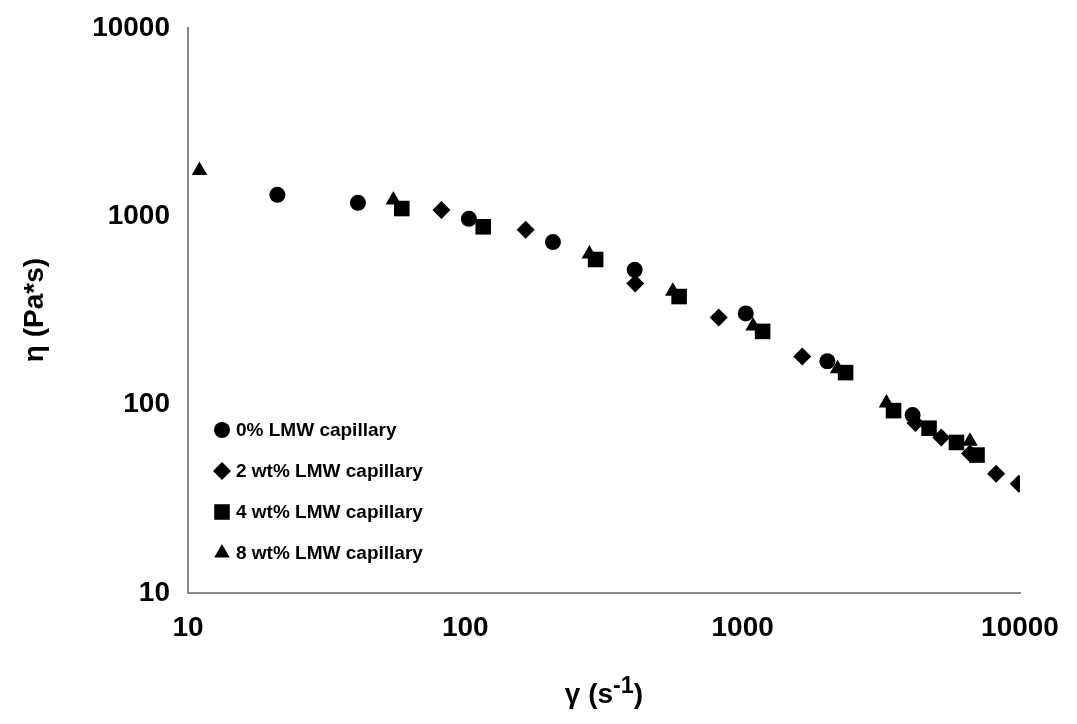  I want to click on y-axis-title: η (Pa*s), so click(34, 310).